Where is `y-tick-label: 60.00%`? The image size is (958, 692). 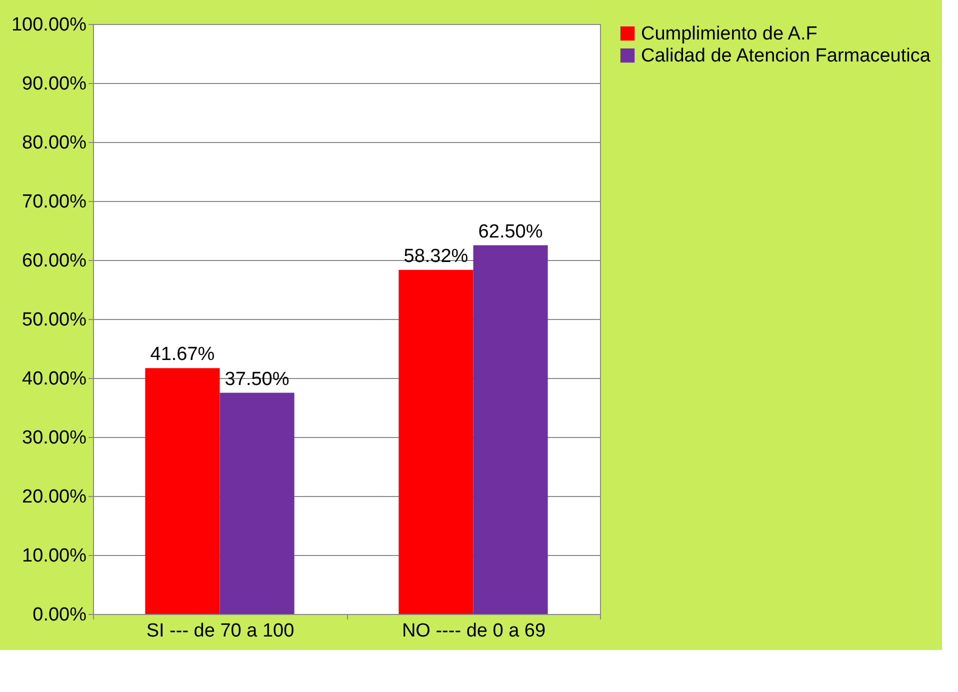
y-tick-label: 60.00% is located at coordinates (54, 261).